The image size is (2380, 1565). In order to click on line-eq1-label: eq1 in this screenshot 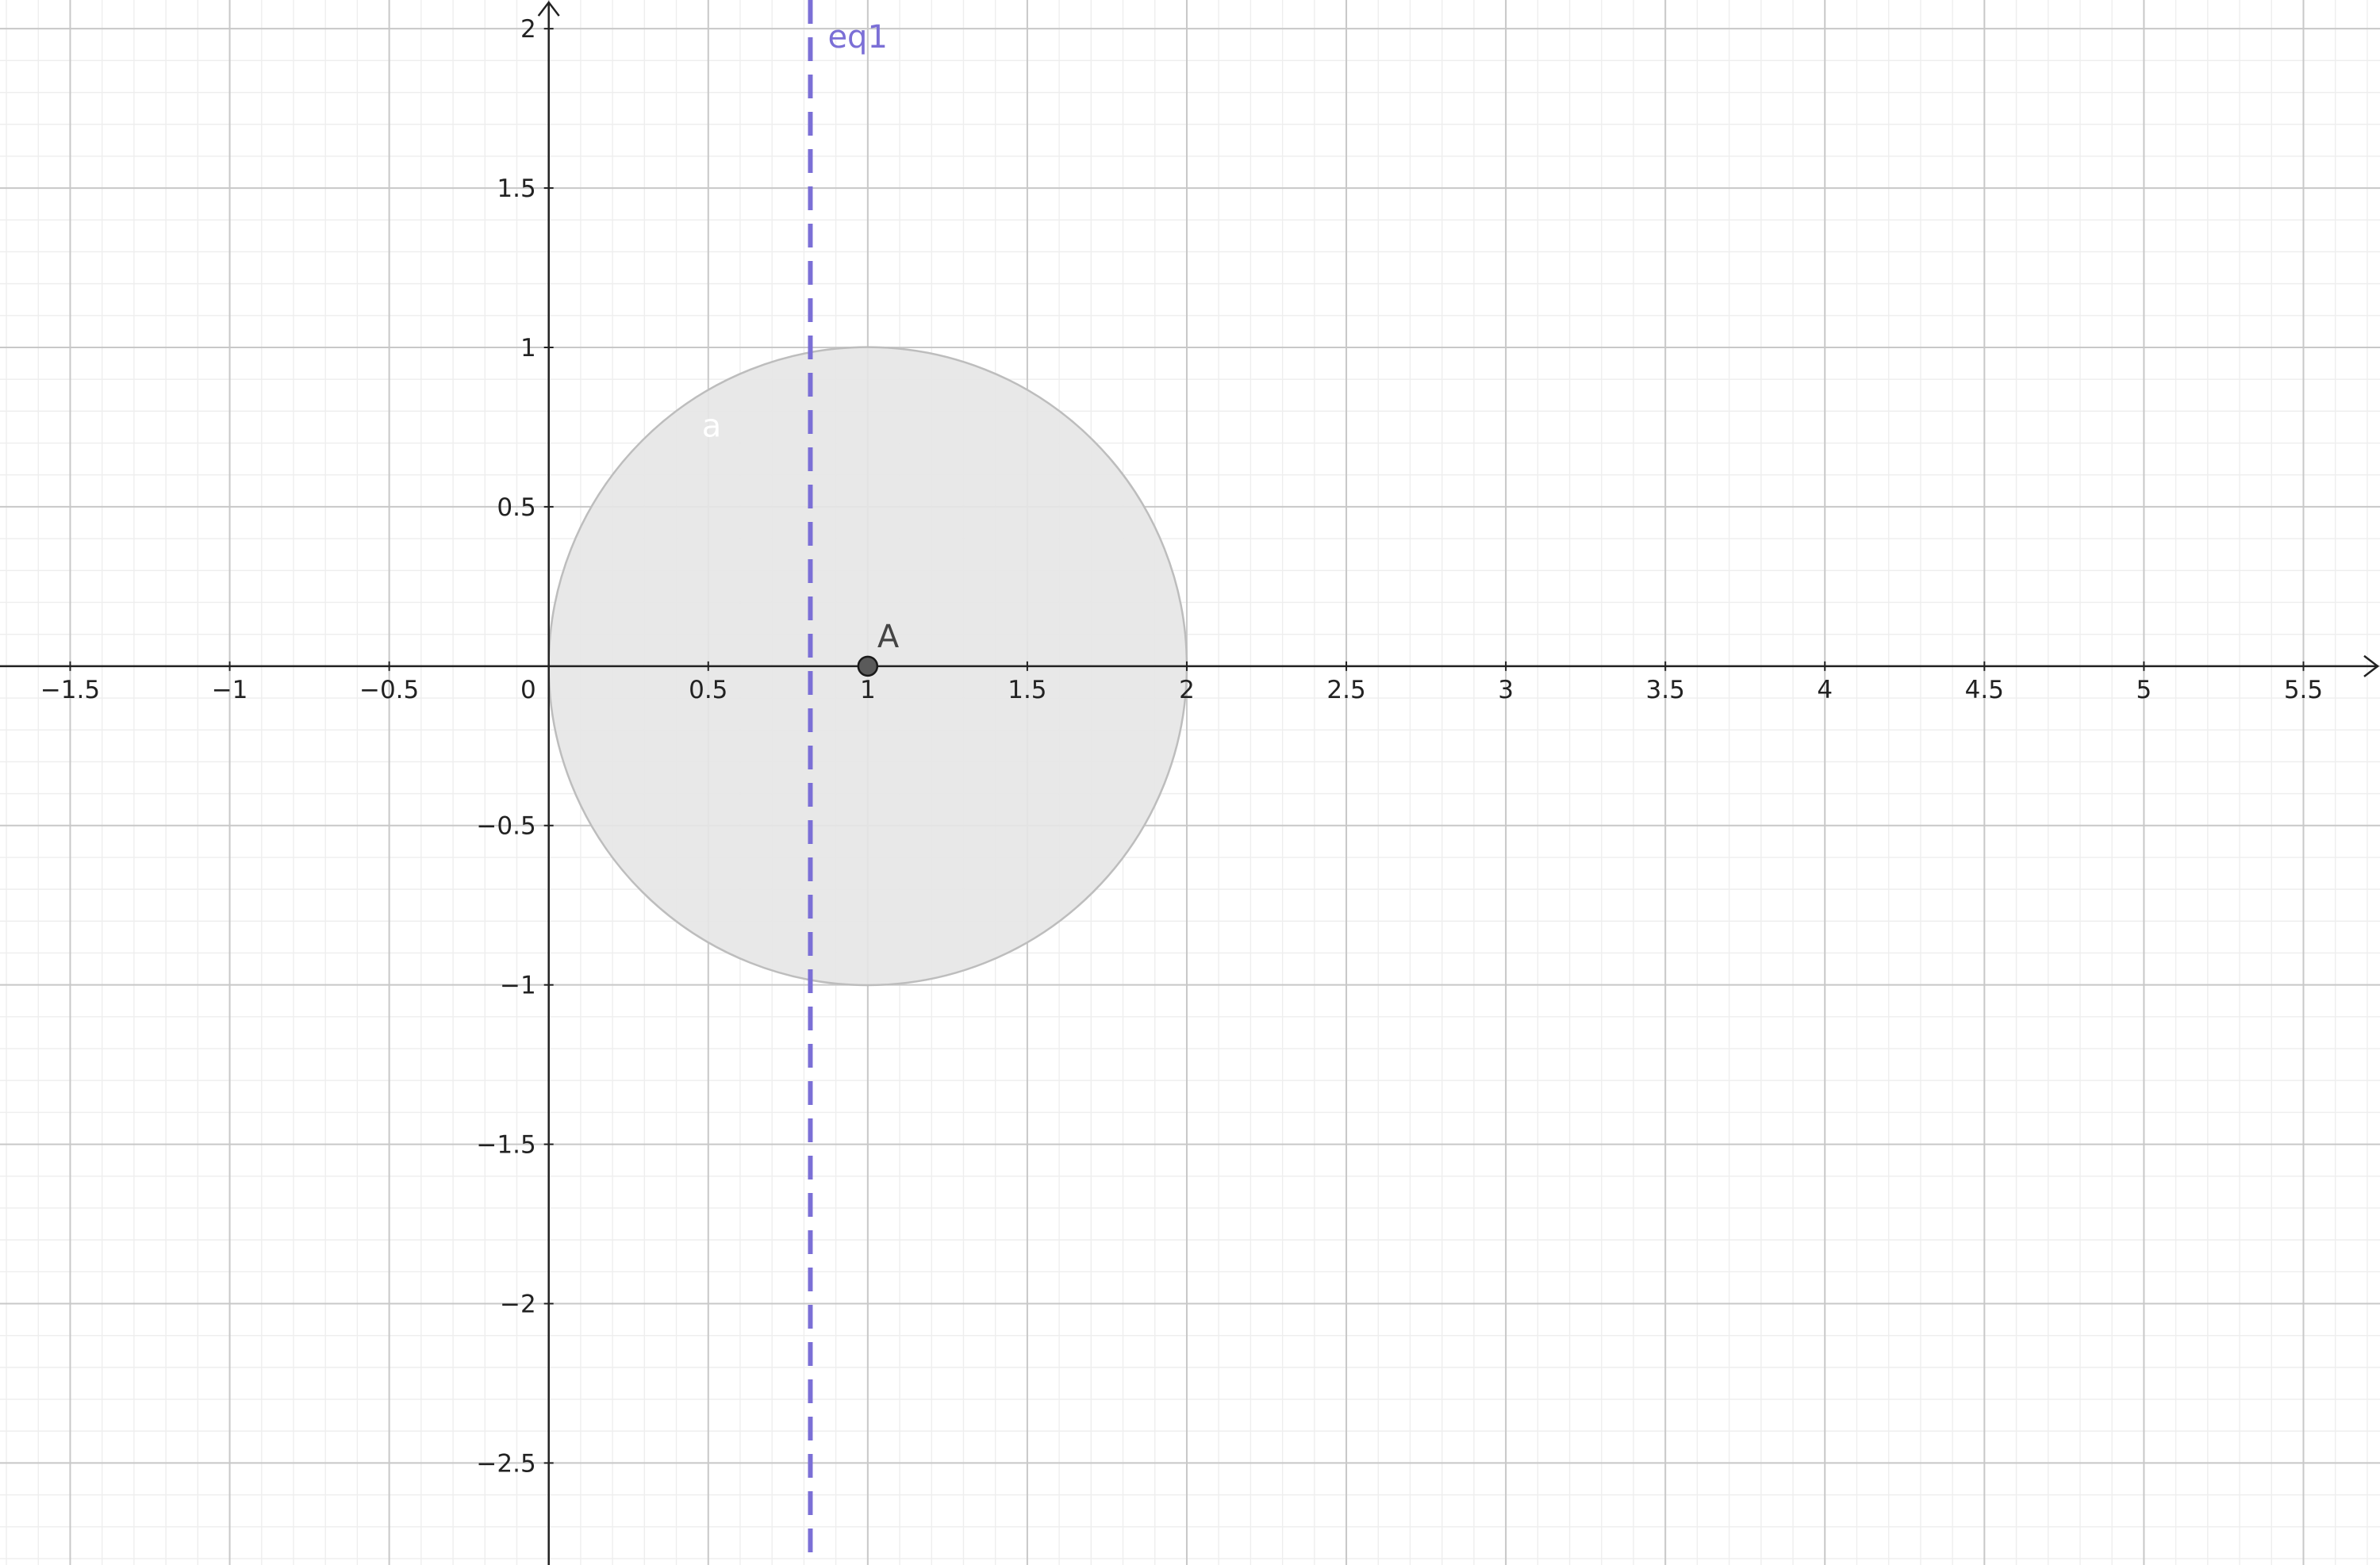, I will do `click(857, 37)`.